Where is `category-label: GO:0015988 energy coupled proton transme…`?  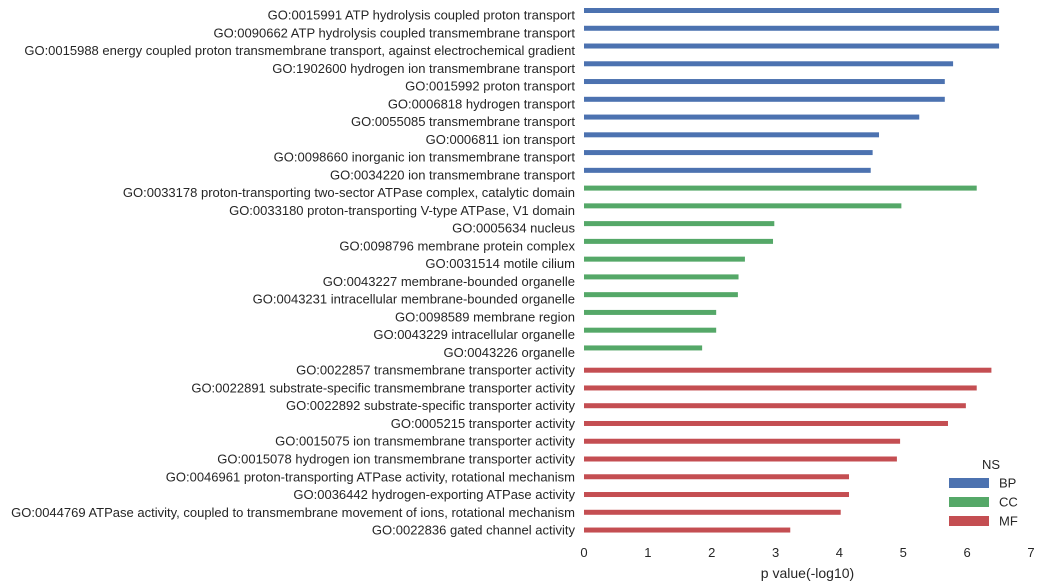 category-label: GO:0015988 energy coupled proton transme… is located at coordinates (299, 50).